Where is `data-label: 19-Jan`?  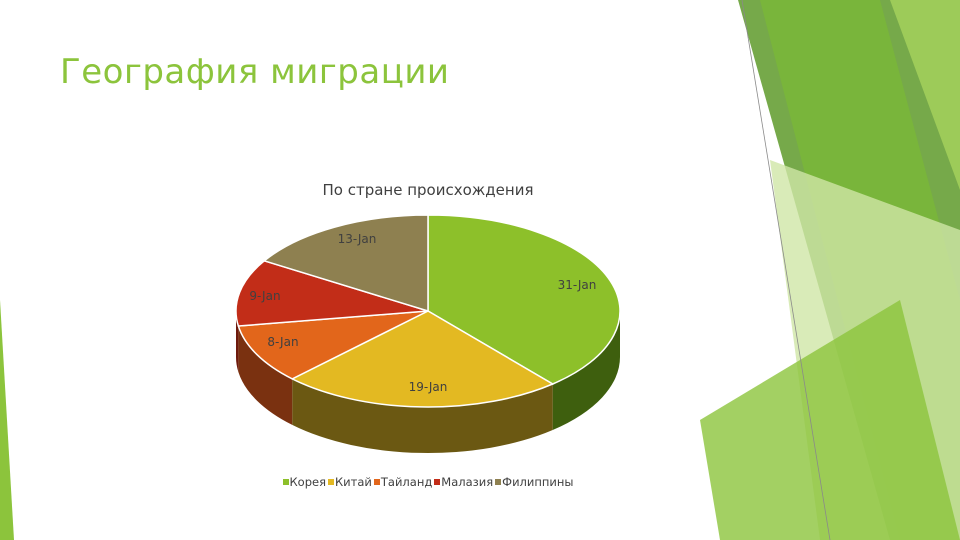
data-label: 19-Jan is located at coordinates (428, 387).